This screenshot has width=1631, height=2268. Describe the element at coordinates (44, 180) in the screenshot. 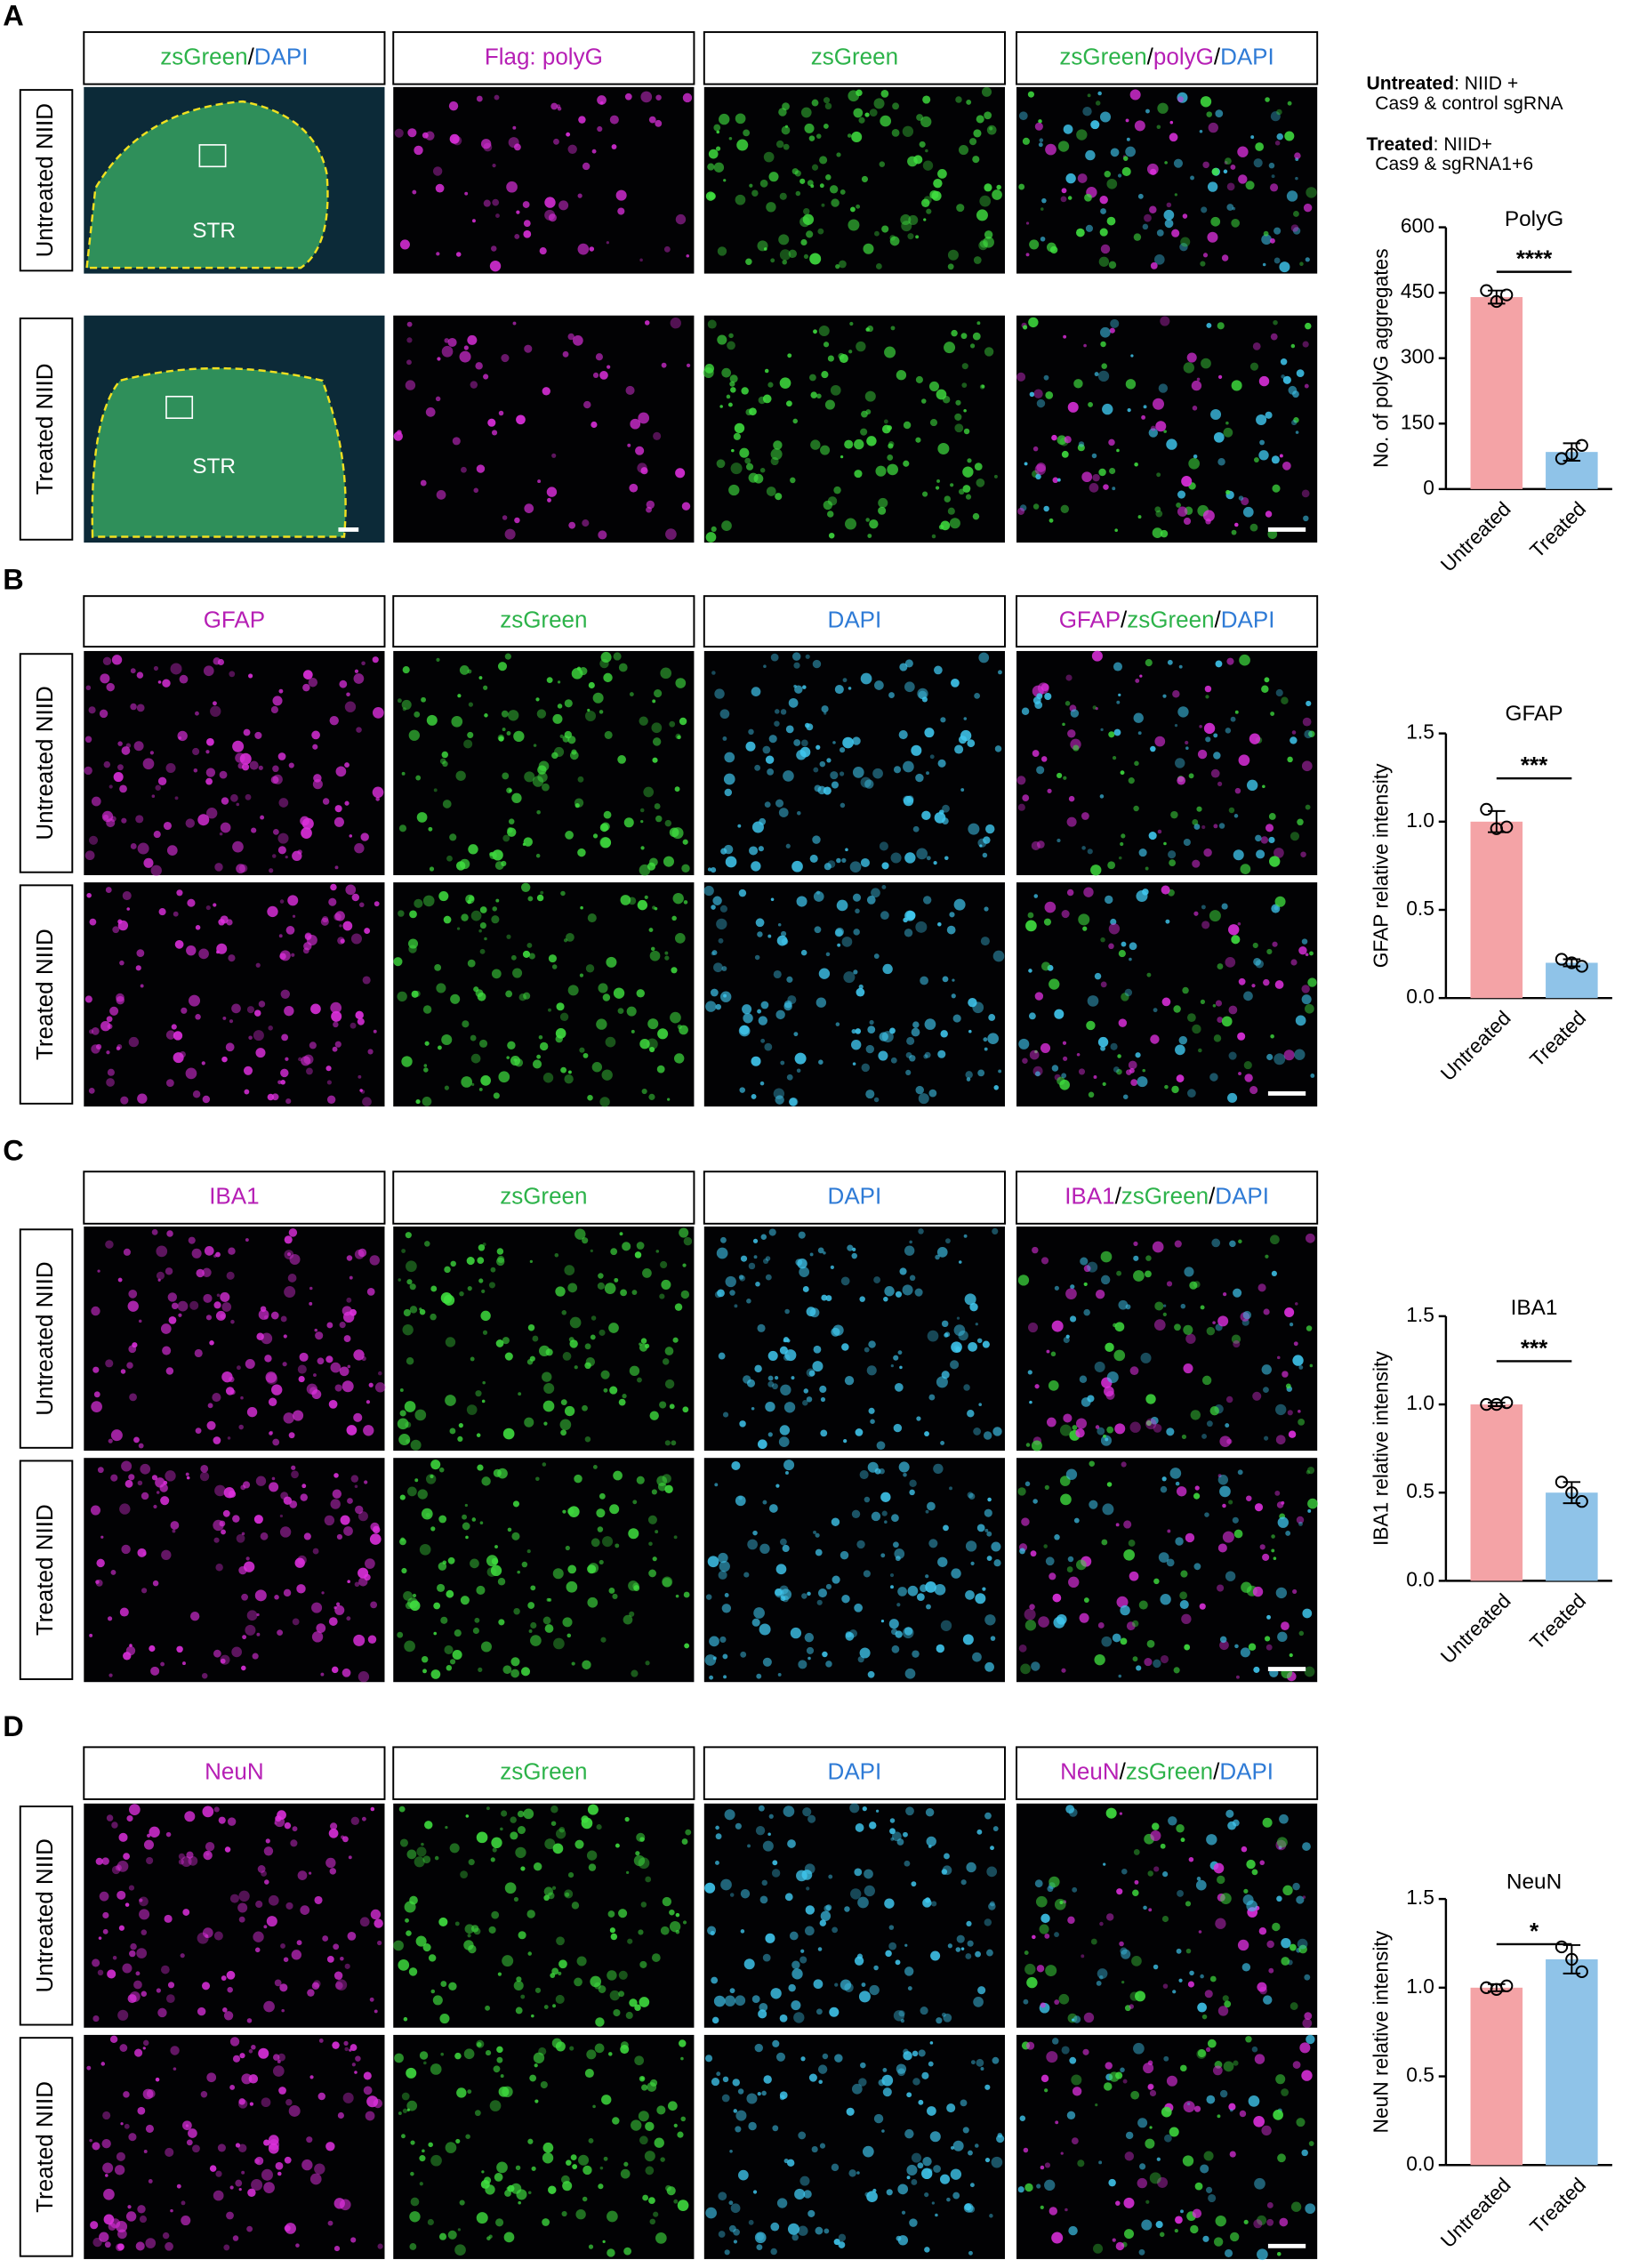

I see `row-label: Untreated NIID` at that location.